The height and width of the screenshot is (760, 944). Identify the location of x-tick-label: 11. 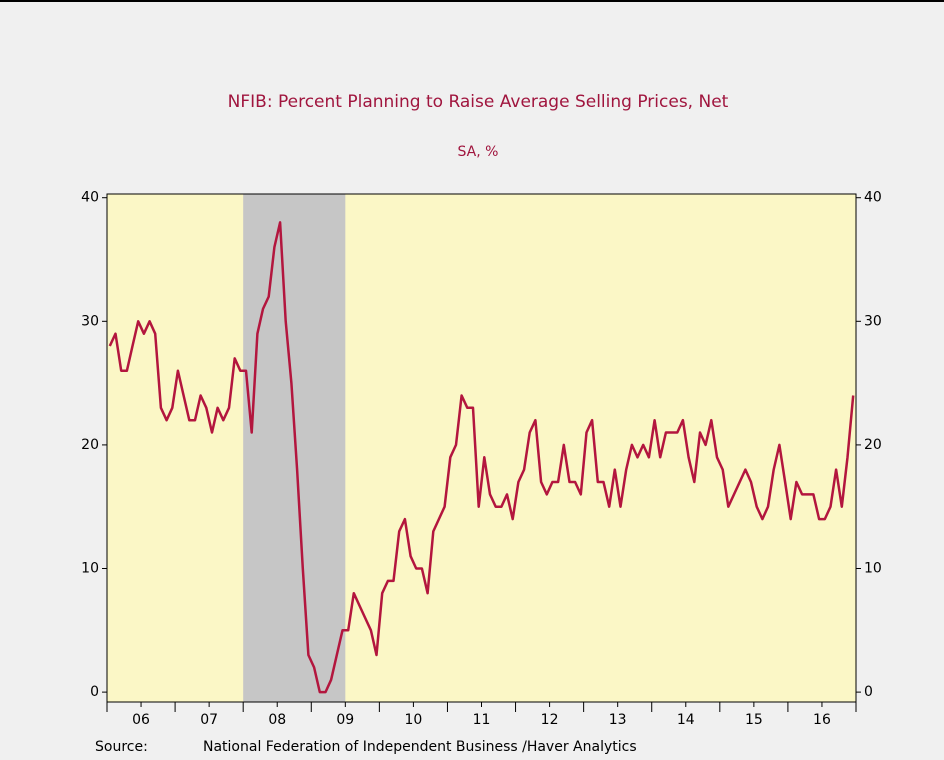
(482, 720).